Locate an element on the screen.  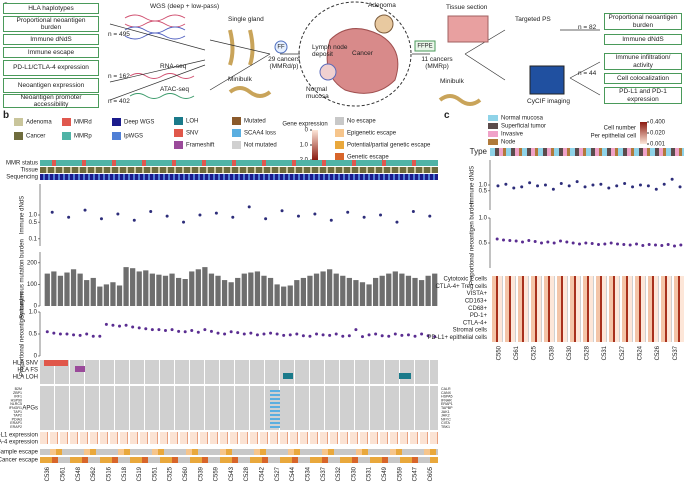
row-label: CTLA-4+ is located at coordinates (475, 323).